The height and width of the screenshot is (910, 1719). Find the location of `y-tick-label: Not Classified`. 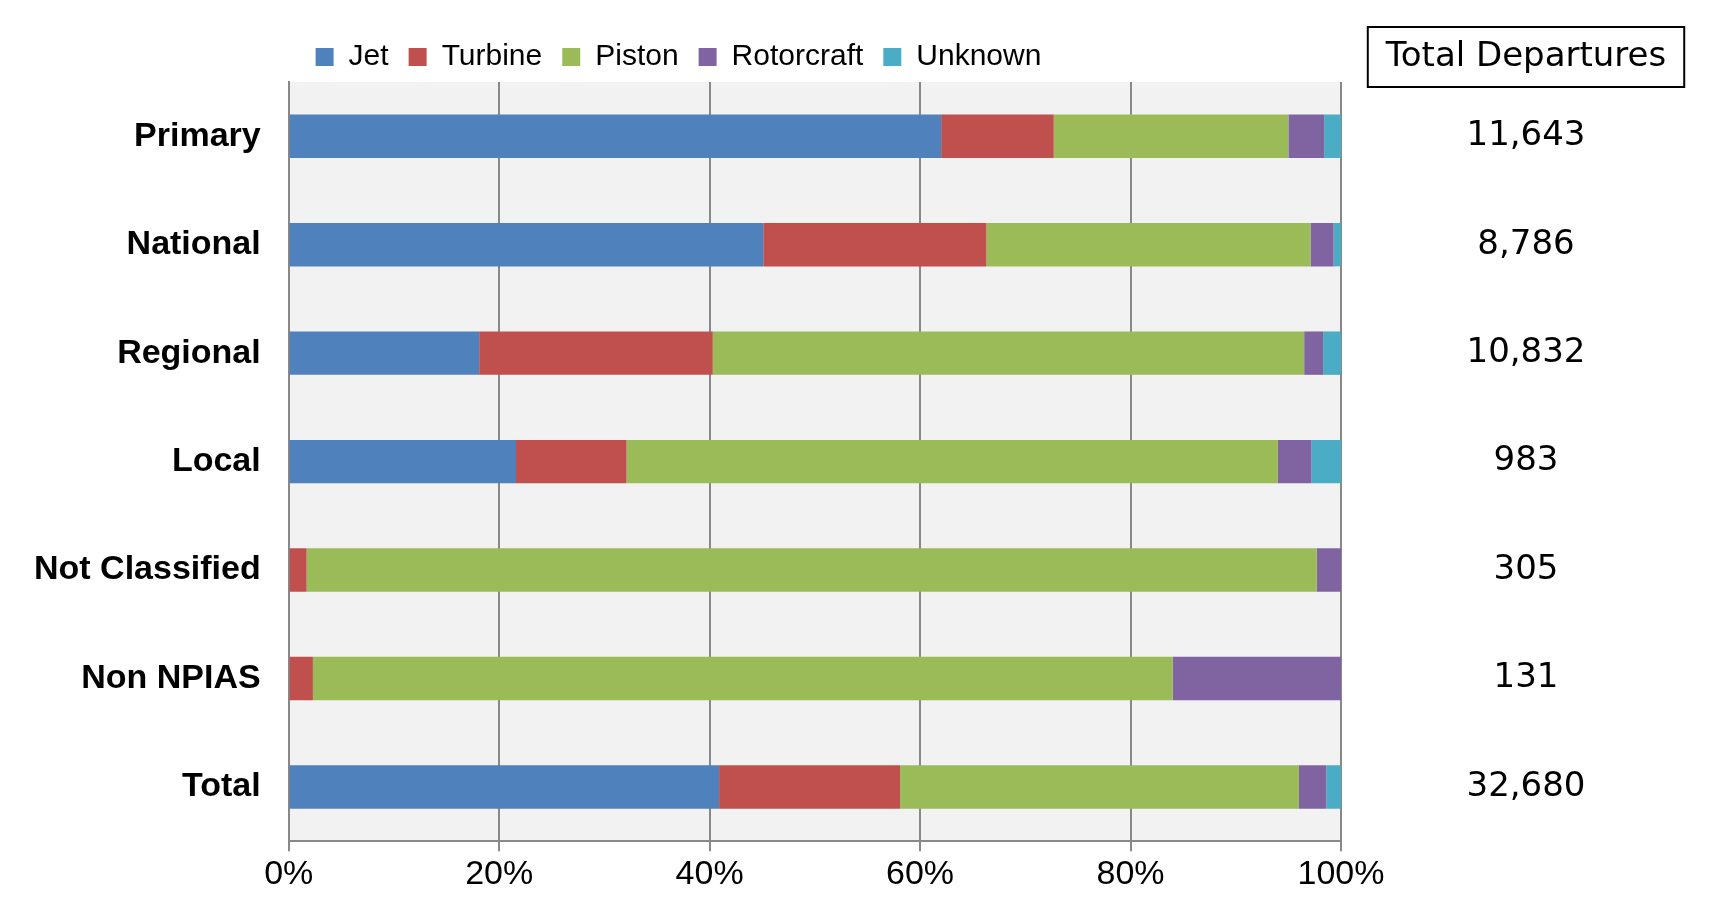

y-tick-label: Not Classified is located at coordinates (147, 567).